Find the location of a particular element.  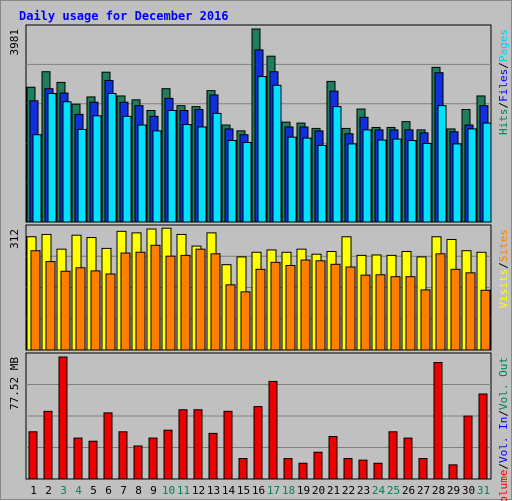

legend-entry: Volume is located at coordinates (503, 485).